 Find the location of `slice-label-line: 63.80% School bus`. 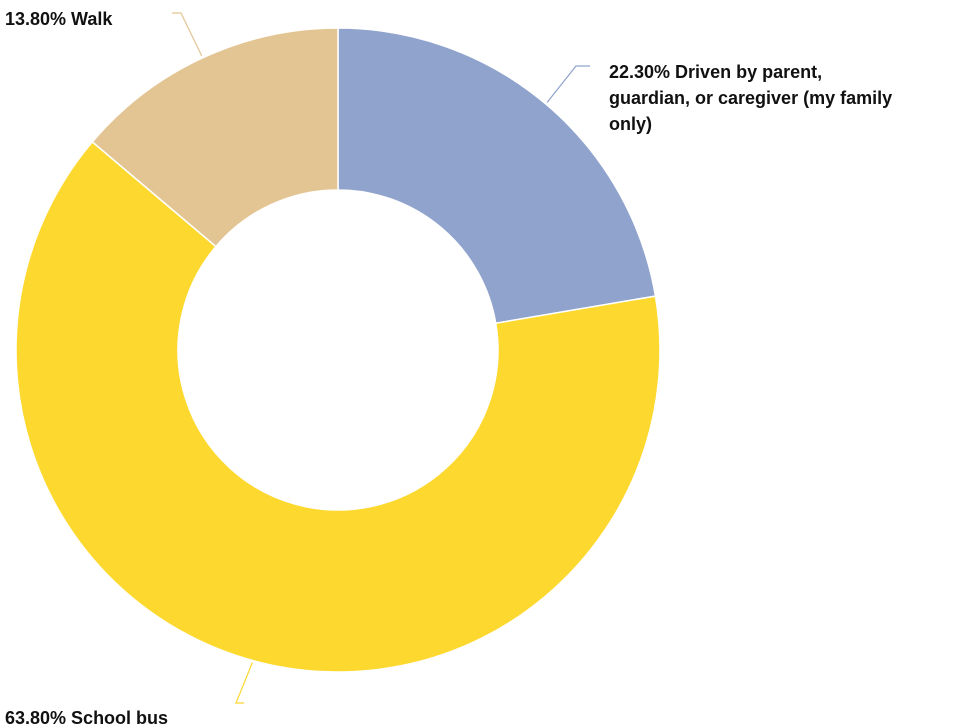

slice-label-line: 63.80% School bus is located at coordinates (86, 717).